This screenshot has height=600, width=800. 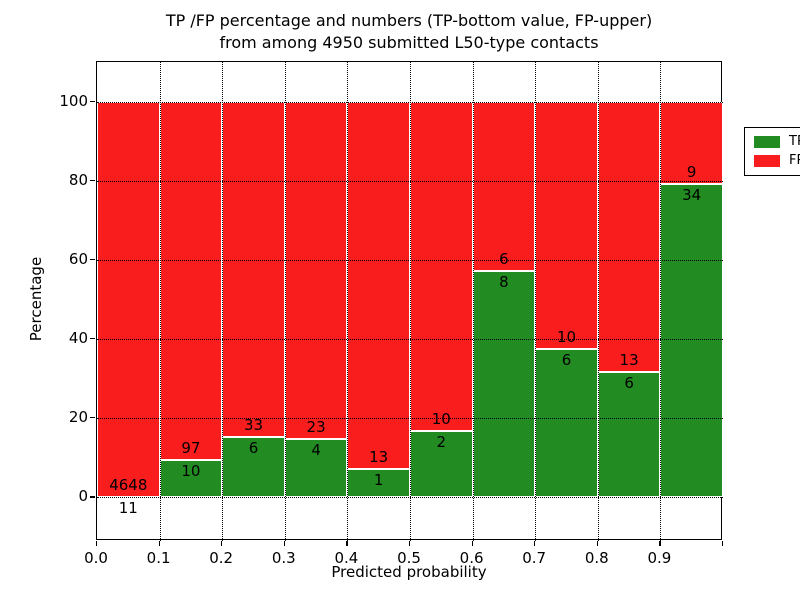 What do you see at coordinates (794, 160) in the screenshot?
I see `fp-legend-label: FP` at bounding box center [794, 160].